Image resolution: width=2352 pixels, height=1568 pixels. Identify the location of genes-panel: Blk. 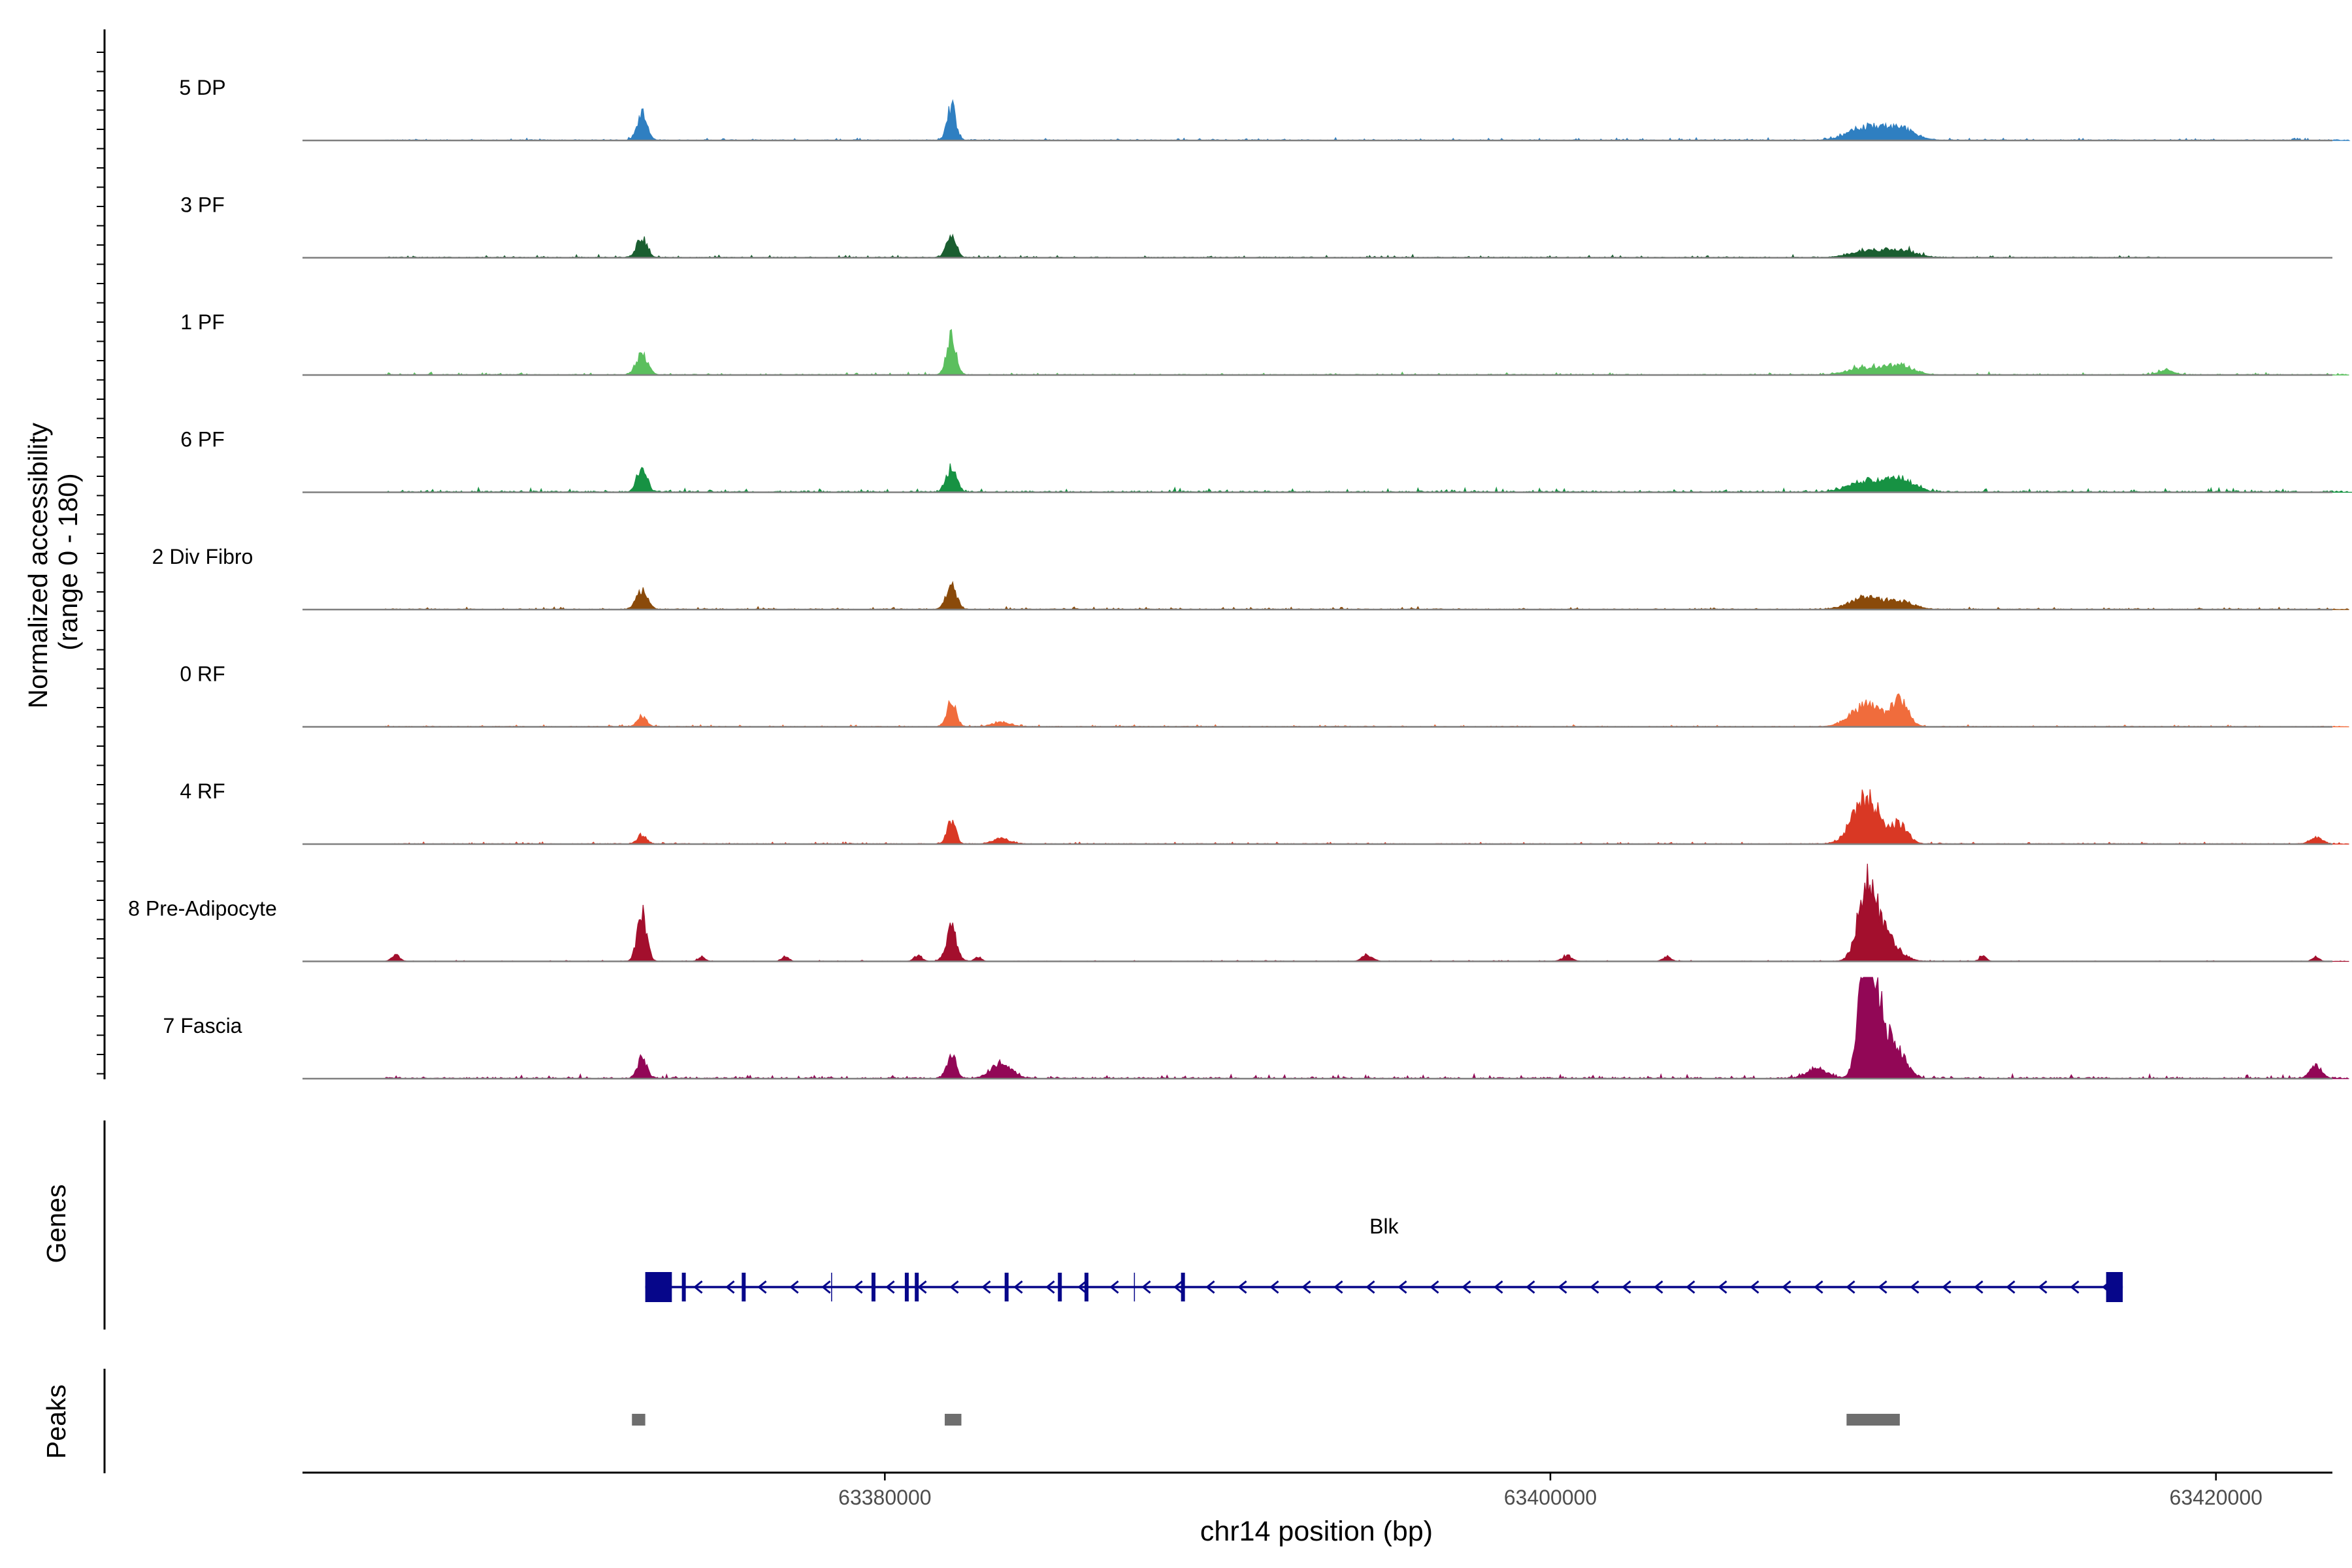
(1113, 1225).